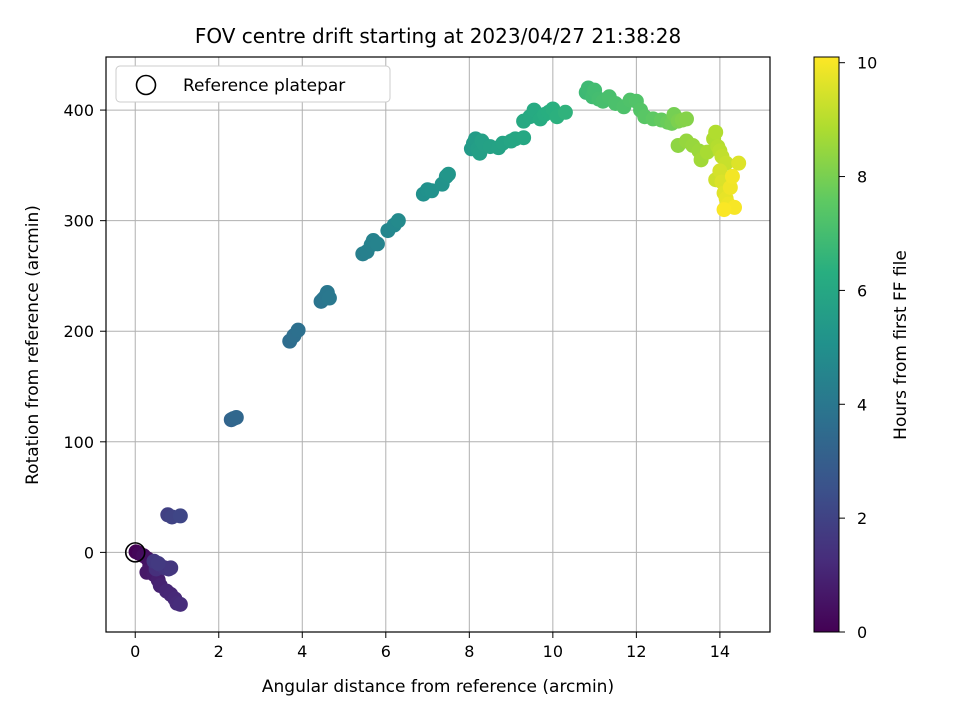  I want to click on x-tick-label: 14, so click(720, 651).